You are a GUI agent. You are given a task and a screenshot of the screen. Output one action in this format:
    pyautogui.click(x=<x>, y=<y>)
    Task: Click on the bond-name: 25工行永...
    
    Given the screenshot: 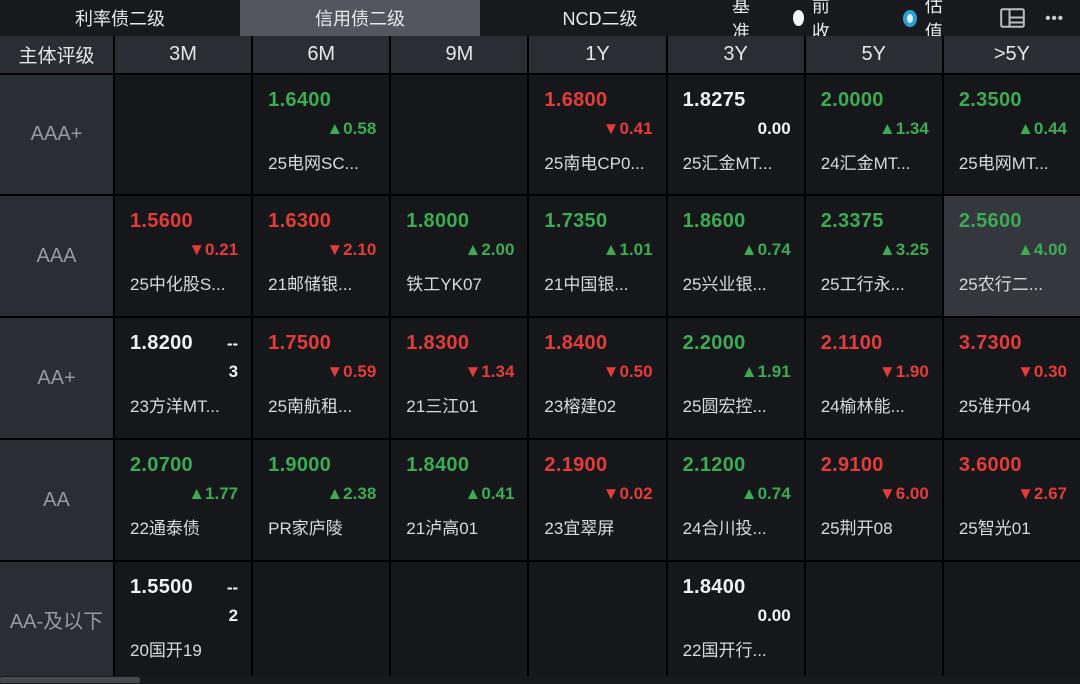 What is the action you would take?
    pyautogui.click(x=862, y=284)
    